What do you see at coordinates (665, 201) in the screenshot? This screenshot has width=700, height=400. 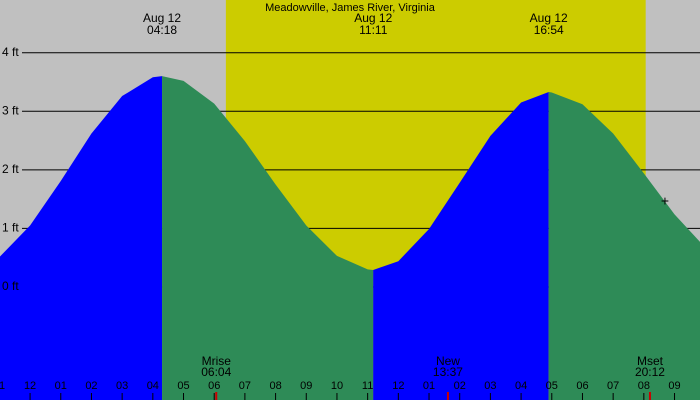 I see `now-marker: +` at bounding box center [665, 201].